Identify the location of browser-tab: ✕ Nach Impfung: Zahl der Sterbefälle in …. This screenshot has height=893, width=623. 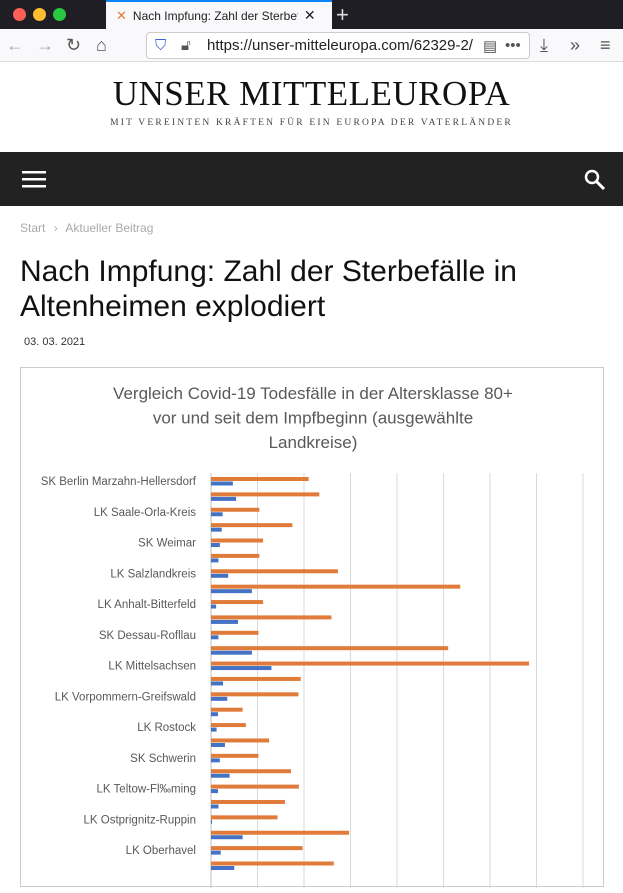
(219, 14).